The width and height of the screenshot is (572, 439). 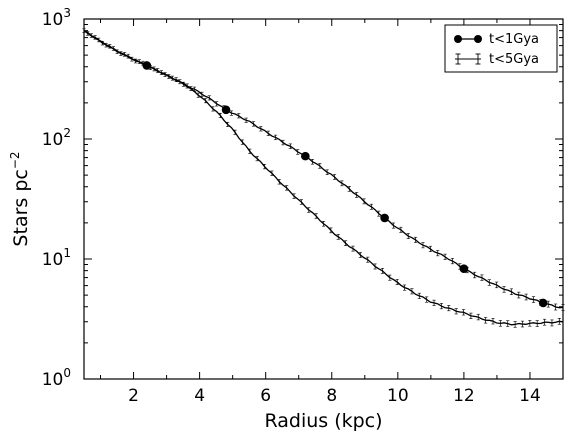 What do you see at coordinates (133, 396) in the screenshot?
I see `x-tick-label: 2` at bounding box center [133, 396].